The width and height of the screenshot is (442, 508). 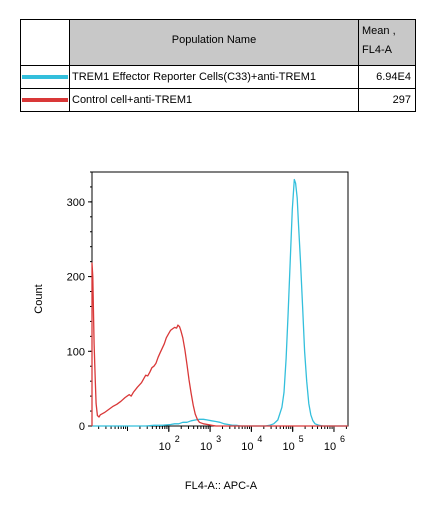 What do you see at coordinates (379, 31) in the screenshot?
I see `header-mean-label: Mean ,` at bounding box center [379, 31].